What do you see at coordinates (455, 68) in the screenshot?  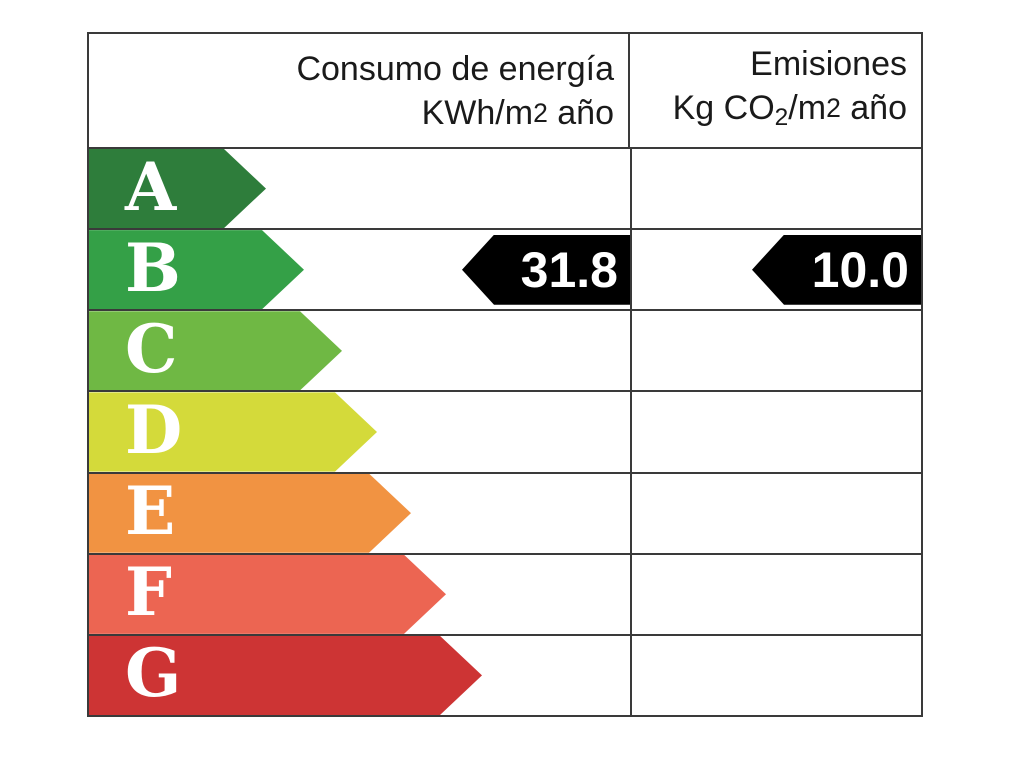 I see `consumo-header-line1: Consumo de energía` at bounding box center [455, 68].